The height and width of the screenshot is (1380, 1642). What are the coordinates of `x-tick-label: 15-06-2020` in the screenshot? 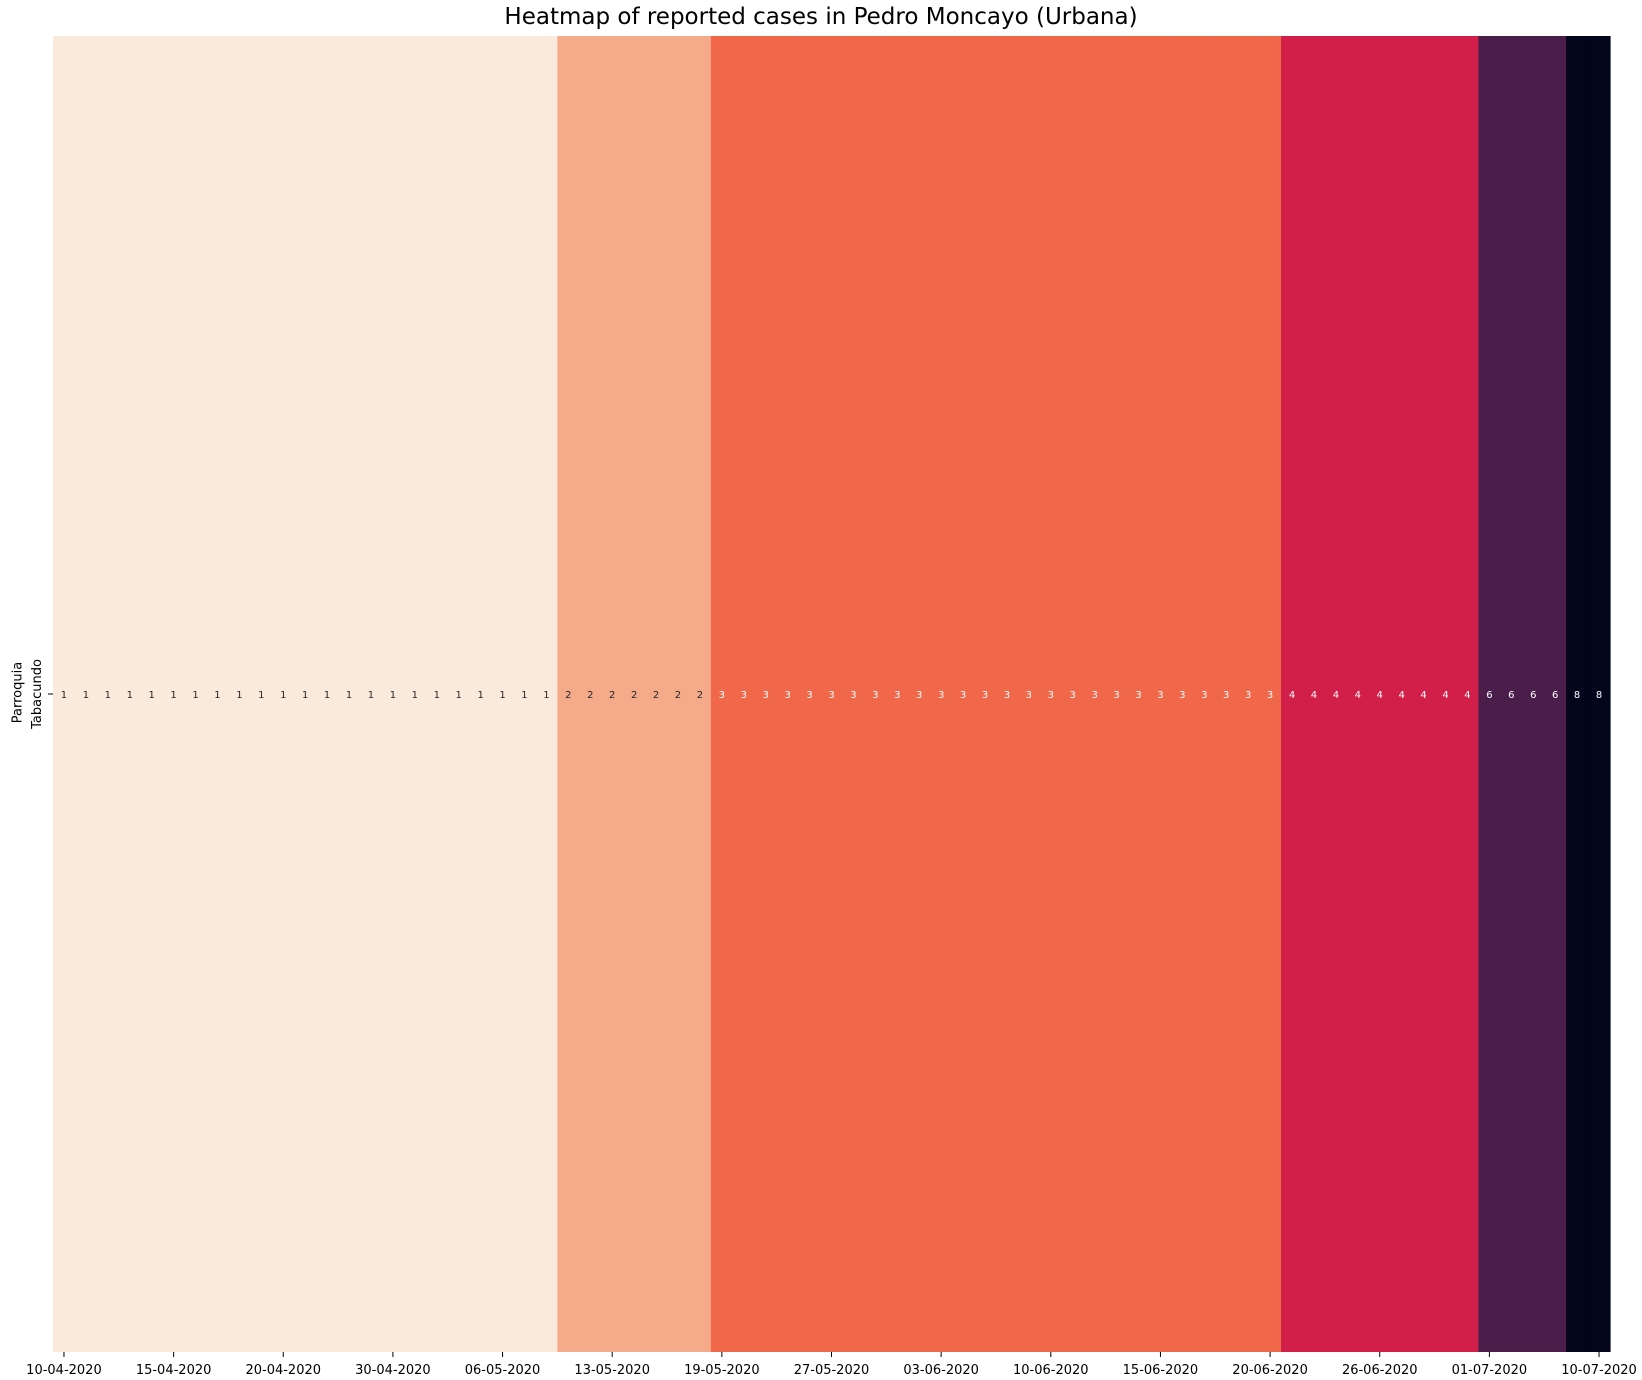 It's located at (1161, 1370).